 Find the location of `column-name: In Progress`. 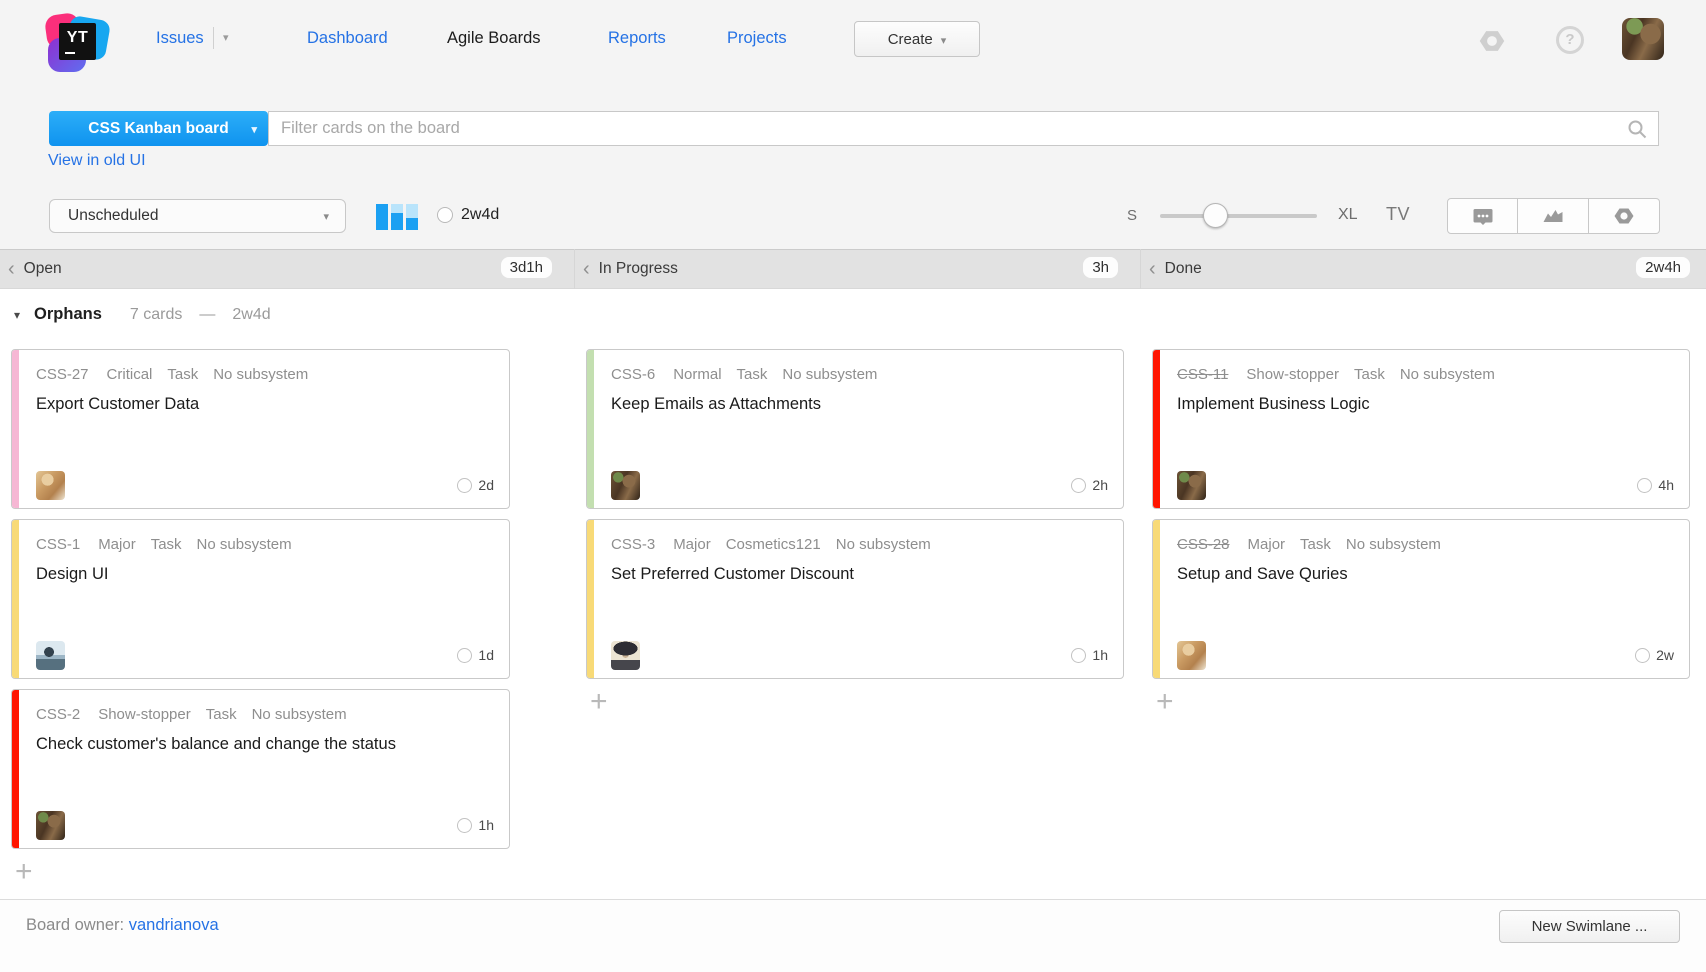

column-name: In Progress is located at coordinates (638, 268).